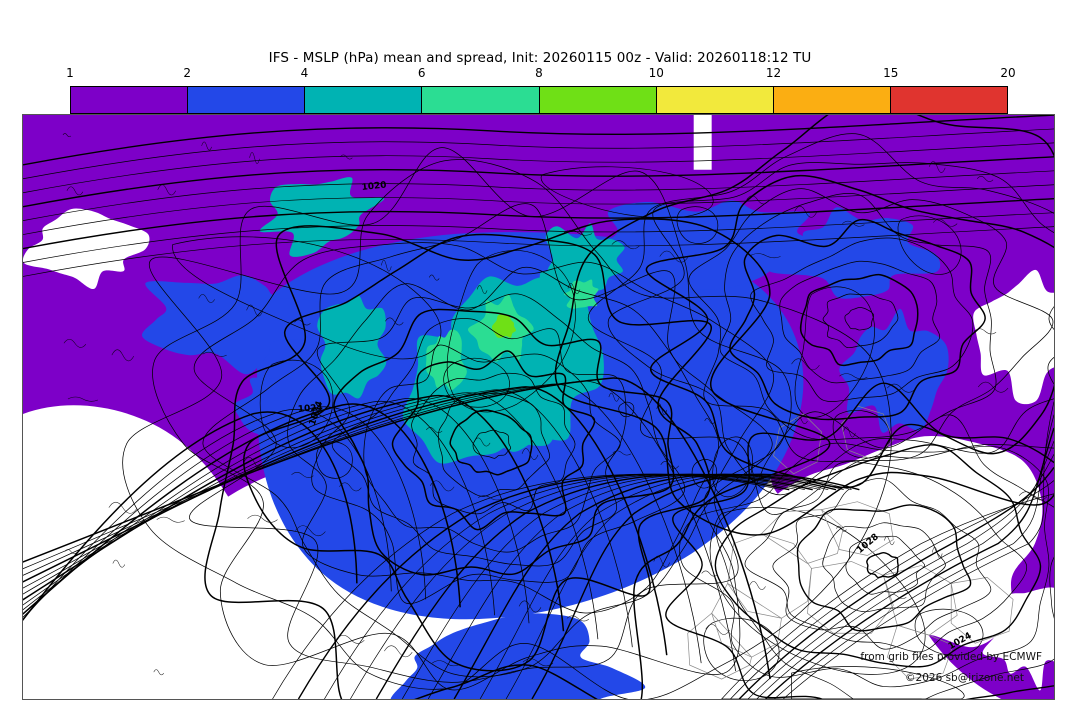 This screenshot has height=718, width=1080. I want to click on coastline-britain, so click(732, 467).